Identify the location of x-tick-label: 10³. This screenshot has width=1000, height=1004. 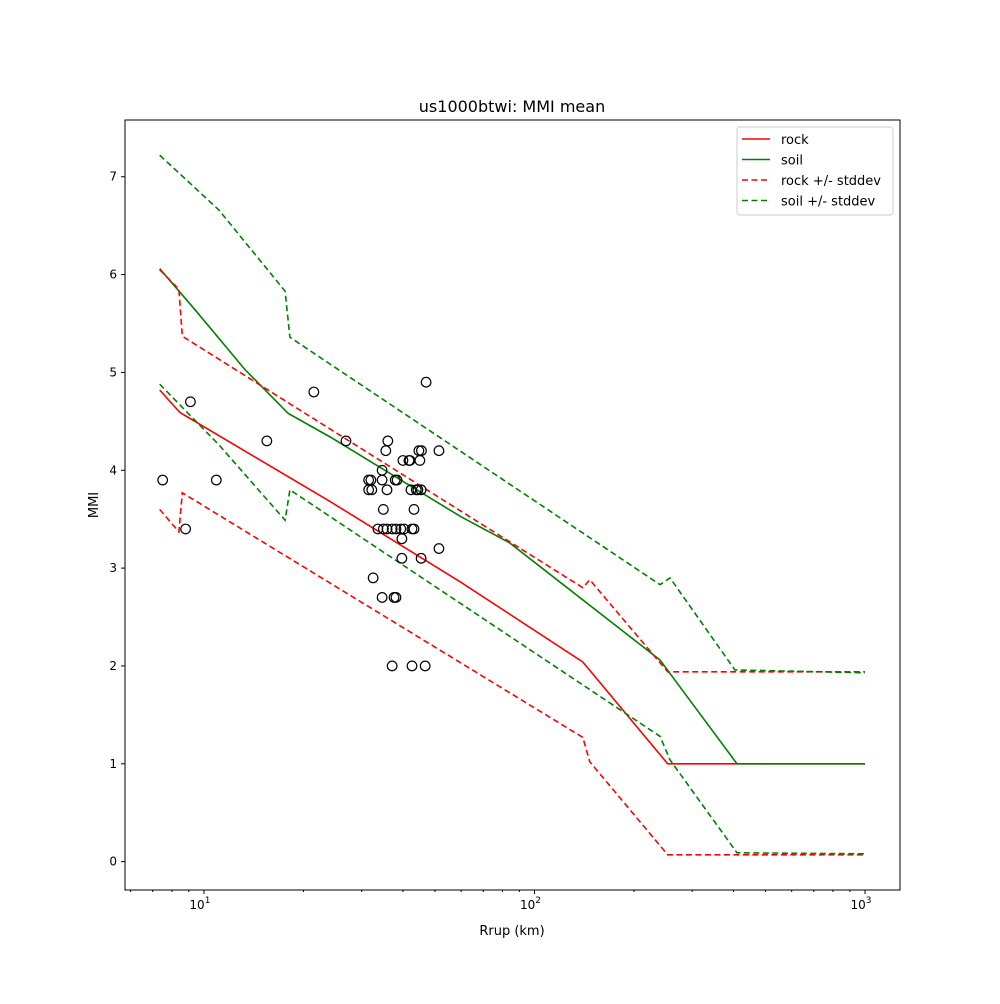
(861, 904).